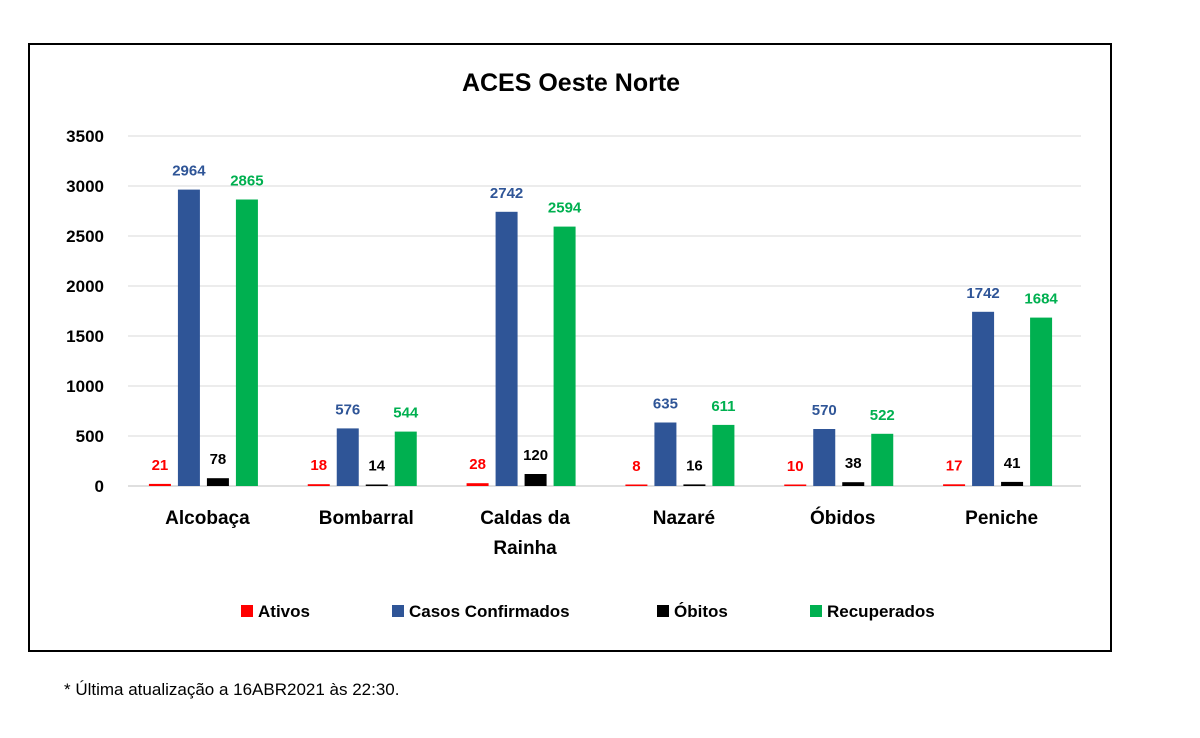  What do you see at coordinates (376, 466) in the screenshot?
I see `data-label: 14` at bounding box center [376, 466].